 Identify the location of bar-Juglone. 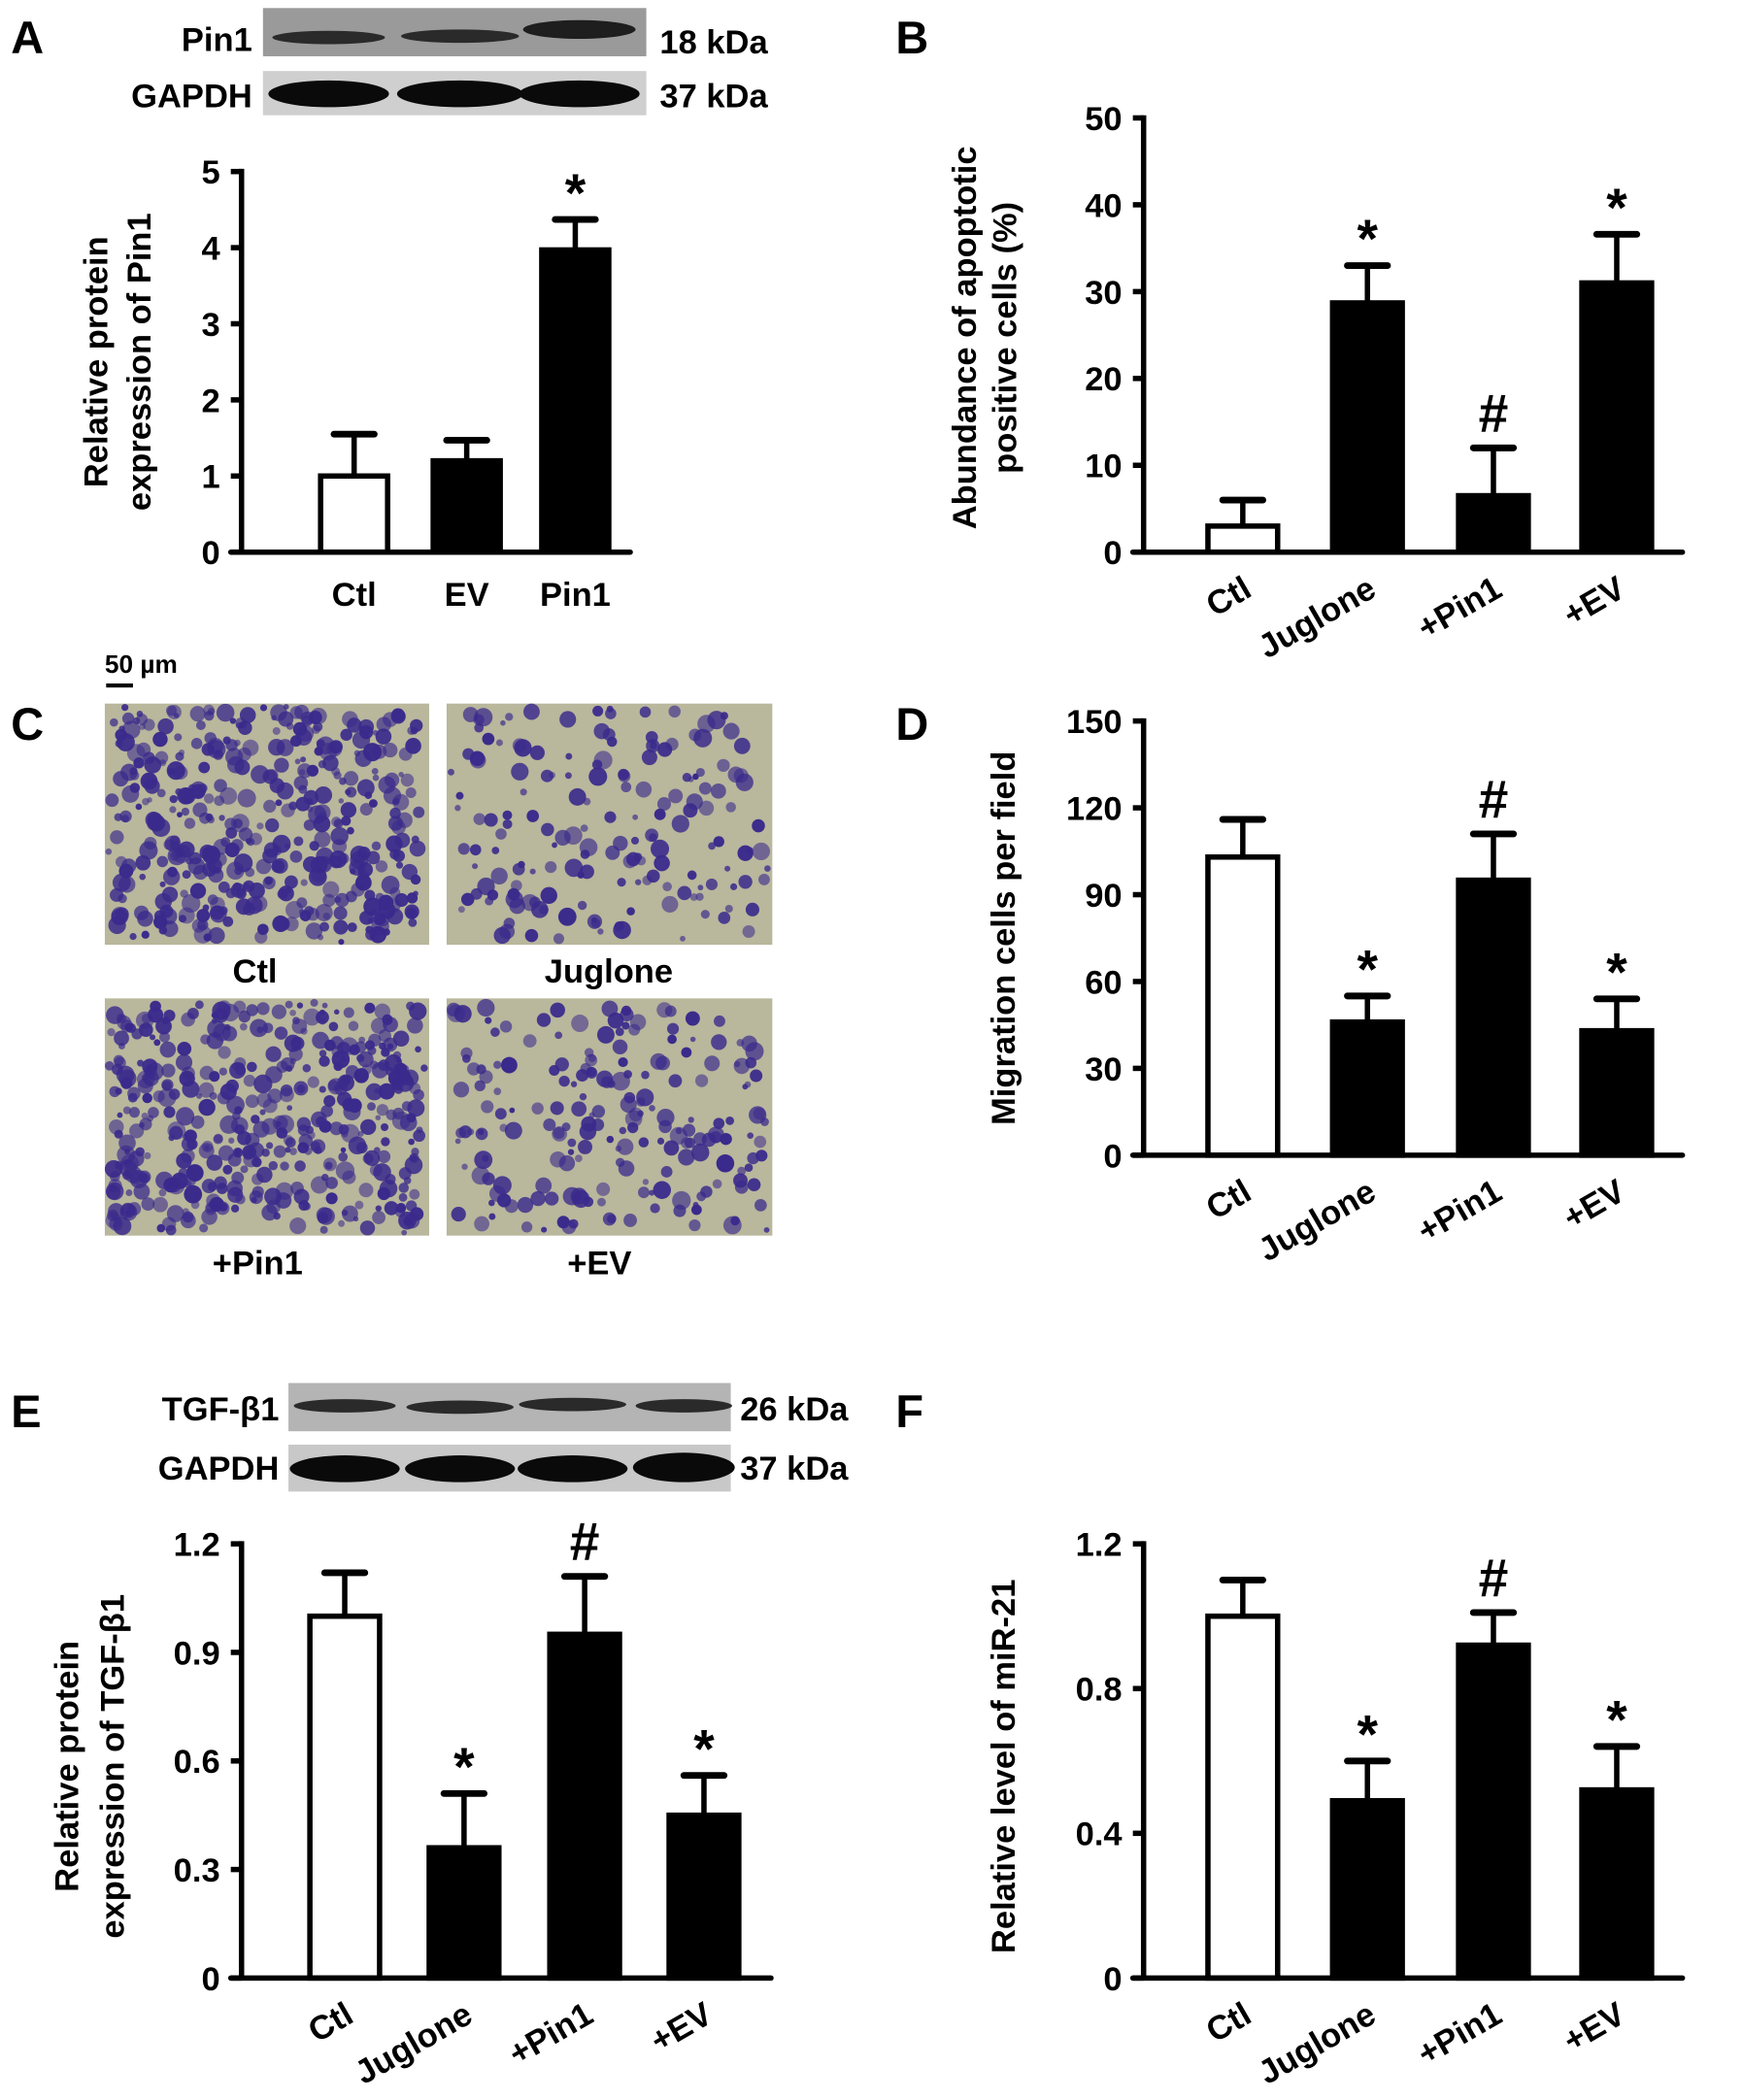
(464, 1913).